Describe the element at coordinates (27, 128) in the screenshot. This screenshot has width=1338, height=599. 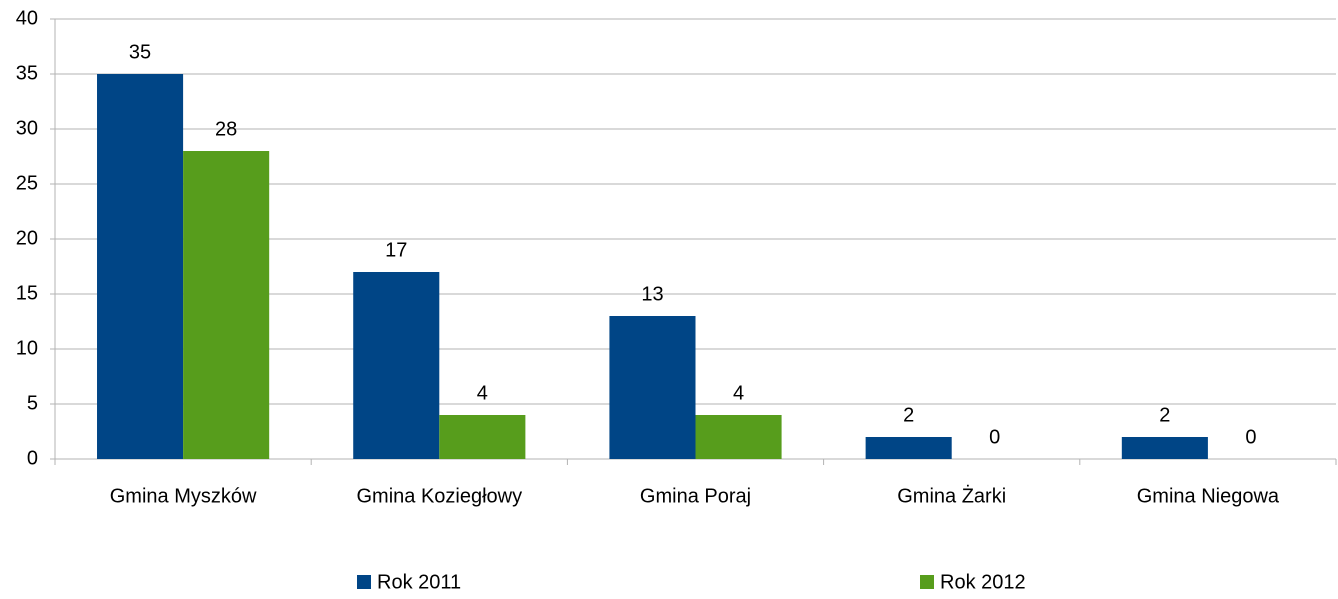
I see `y-tick-label: 30` at that location.